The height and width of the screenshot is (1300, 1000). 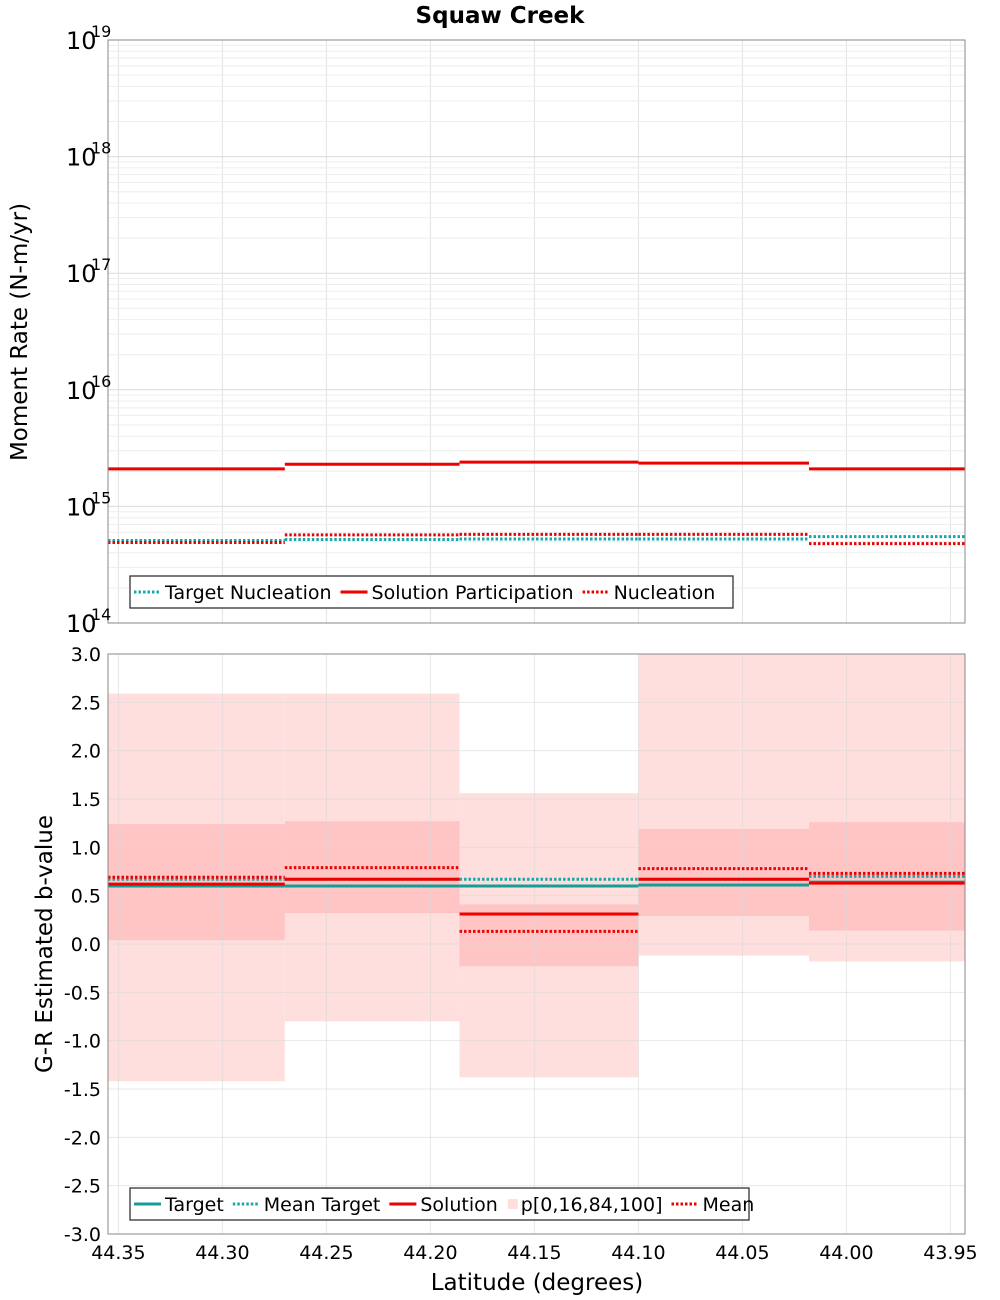 I want to click on legend-label: Solution, so click(x=458, y=1205).